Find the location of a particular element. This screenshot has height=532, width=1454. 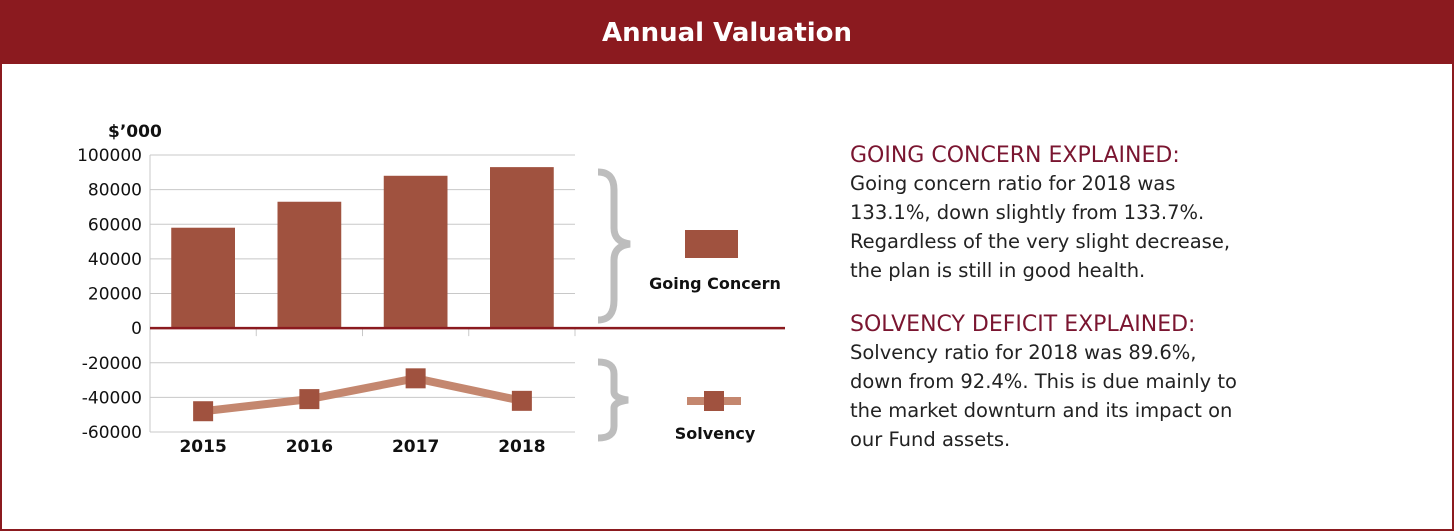

section-text: Regardless of the very slight decrease, is located at coordinates (1040, 241).